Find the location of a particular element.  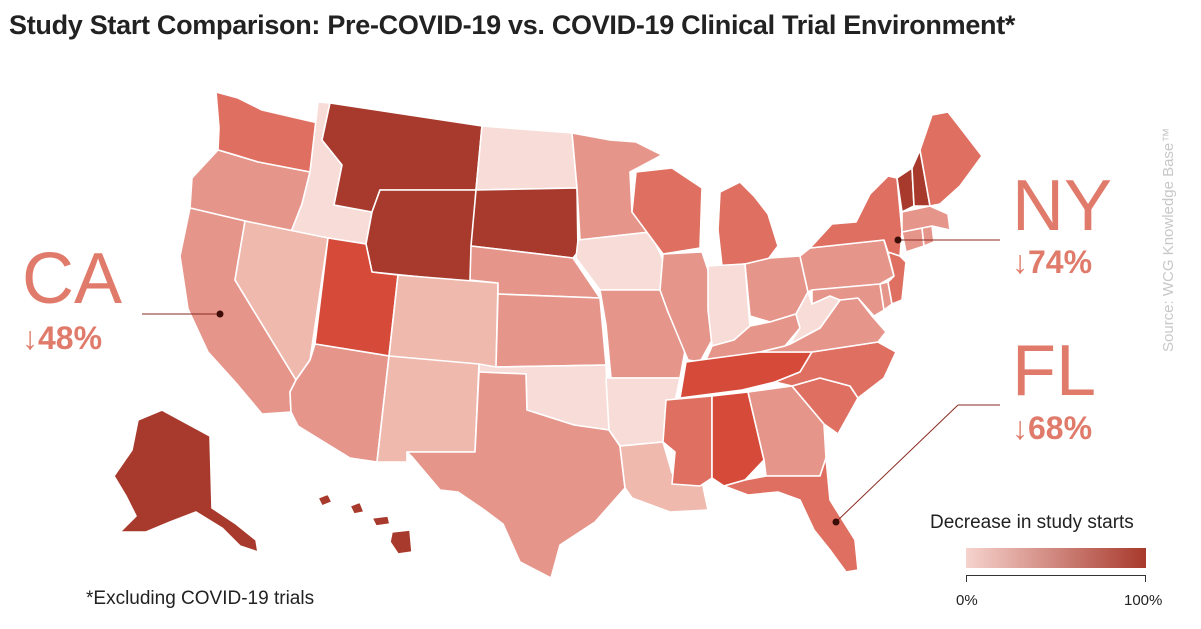

source-credit: Source: WCG Knowledge Base™ is located at coordinates (1168, 239).